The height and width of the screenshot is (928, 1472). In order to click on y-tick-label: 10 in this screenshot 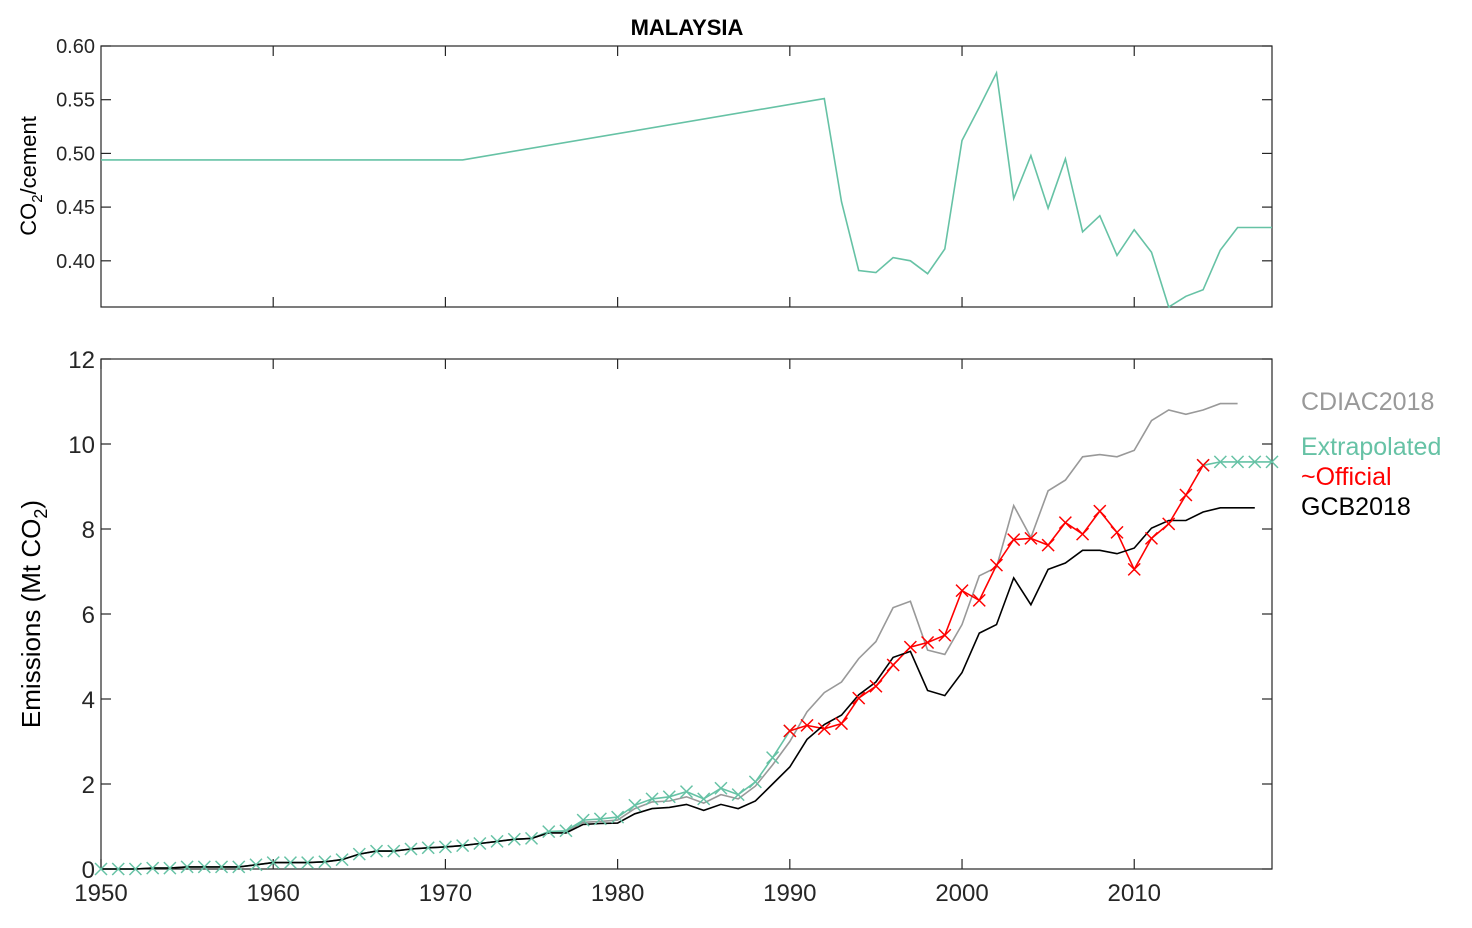, I will do `click(81, 445)`.